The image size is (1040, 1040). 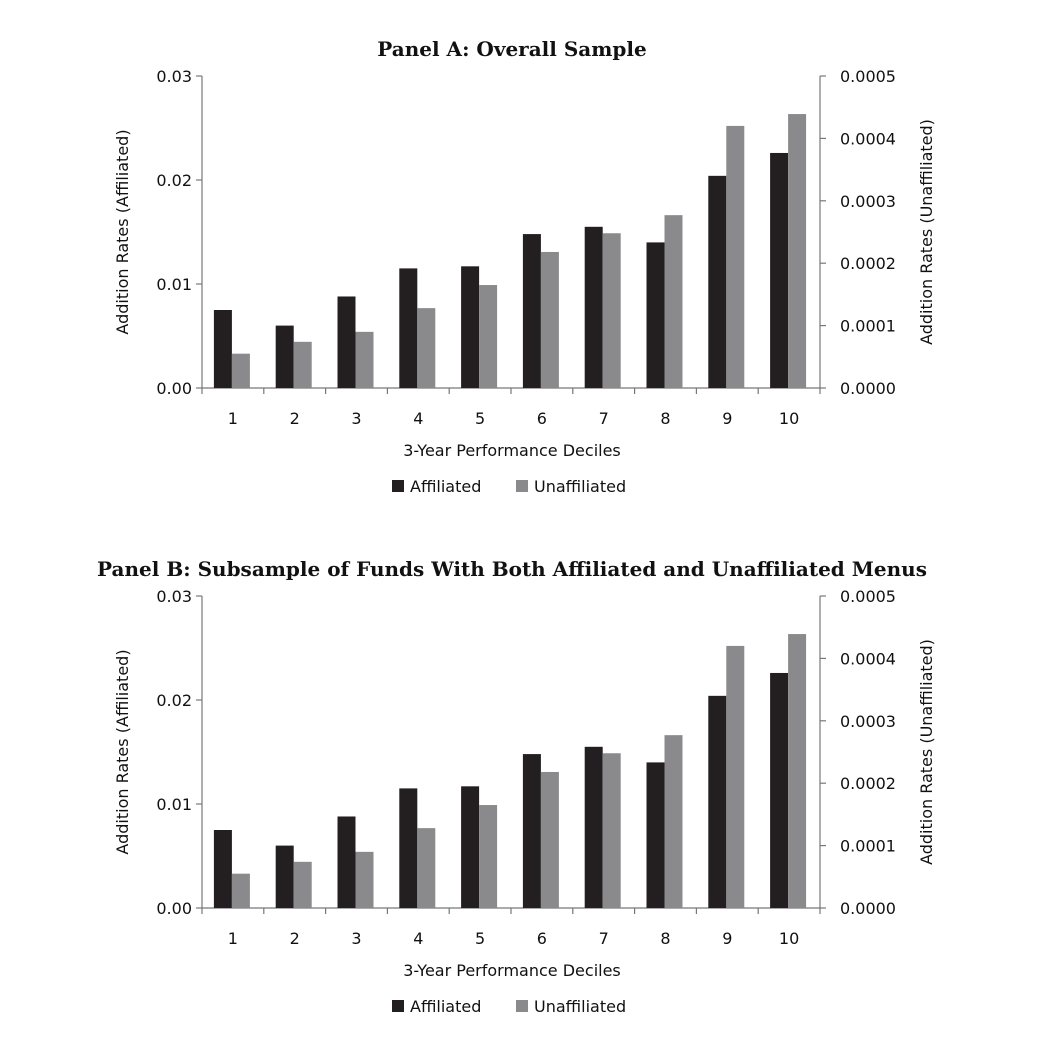 What do you see at coordinates (926, 752) in the screenshot?
I see `panel-b-right-axis-label: Addition Rates (Unaffiliated)` at bounding box center [926, 752].